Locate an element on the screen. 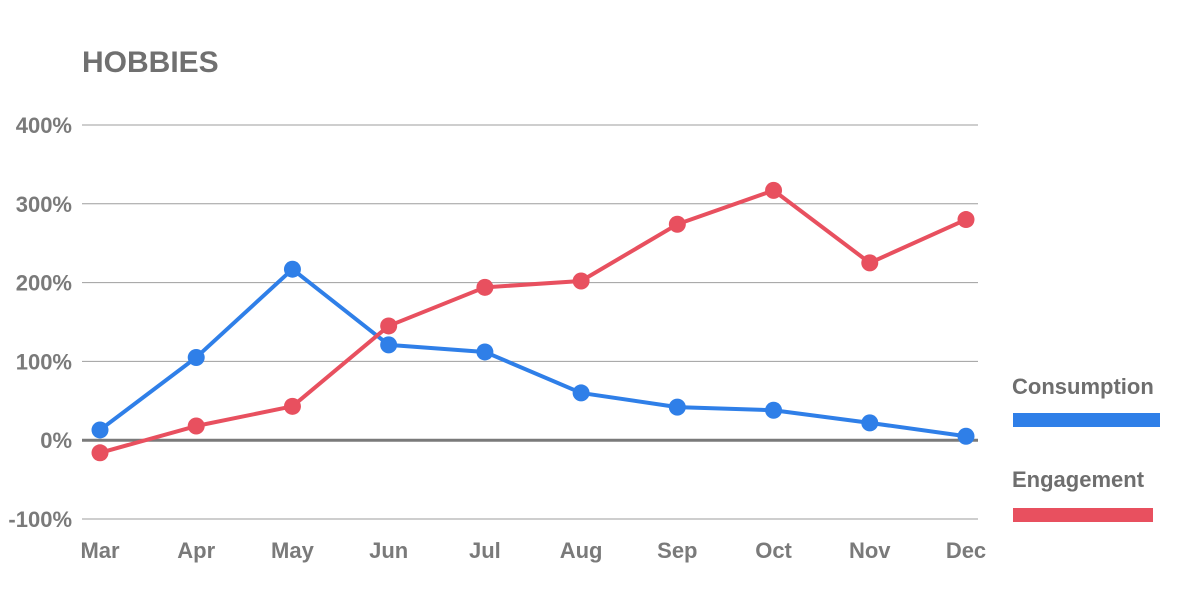 This screenshot has height=595, width=1188. y-tick-label: 300% is located at coordinates (44, 204).